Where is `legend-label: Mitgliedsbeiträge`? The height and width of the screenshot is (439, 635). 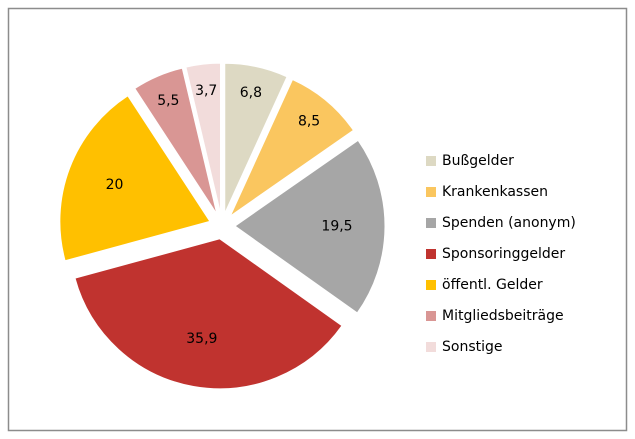
legend-label: Mitgliedsbeiträge is located at coordinates (503, 316).